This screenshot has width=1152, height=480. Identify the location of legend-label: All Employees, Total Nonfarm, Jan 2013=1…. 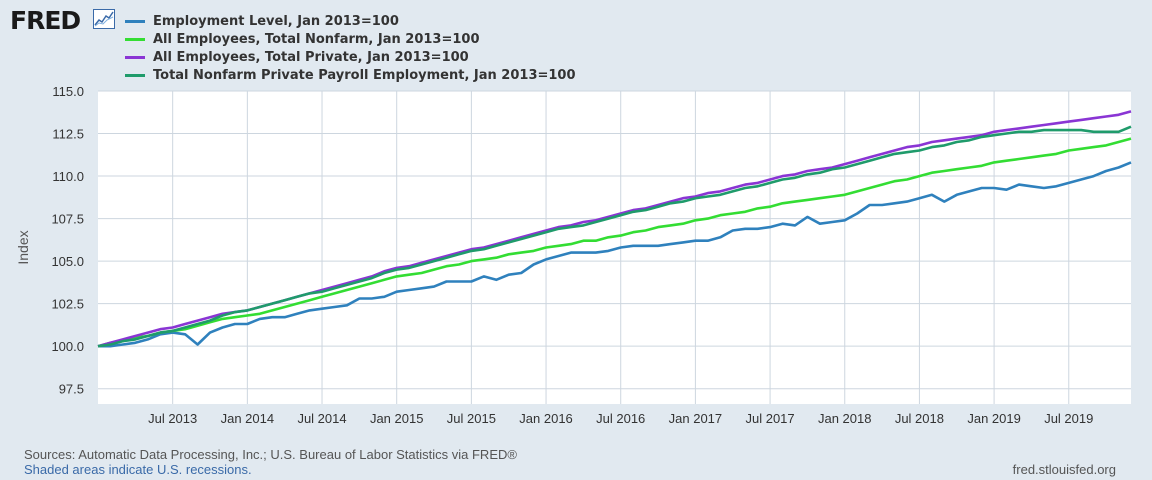
(316, 39).